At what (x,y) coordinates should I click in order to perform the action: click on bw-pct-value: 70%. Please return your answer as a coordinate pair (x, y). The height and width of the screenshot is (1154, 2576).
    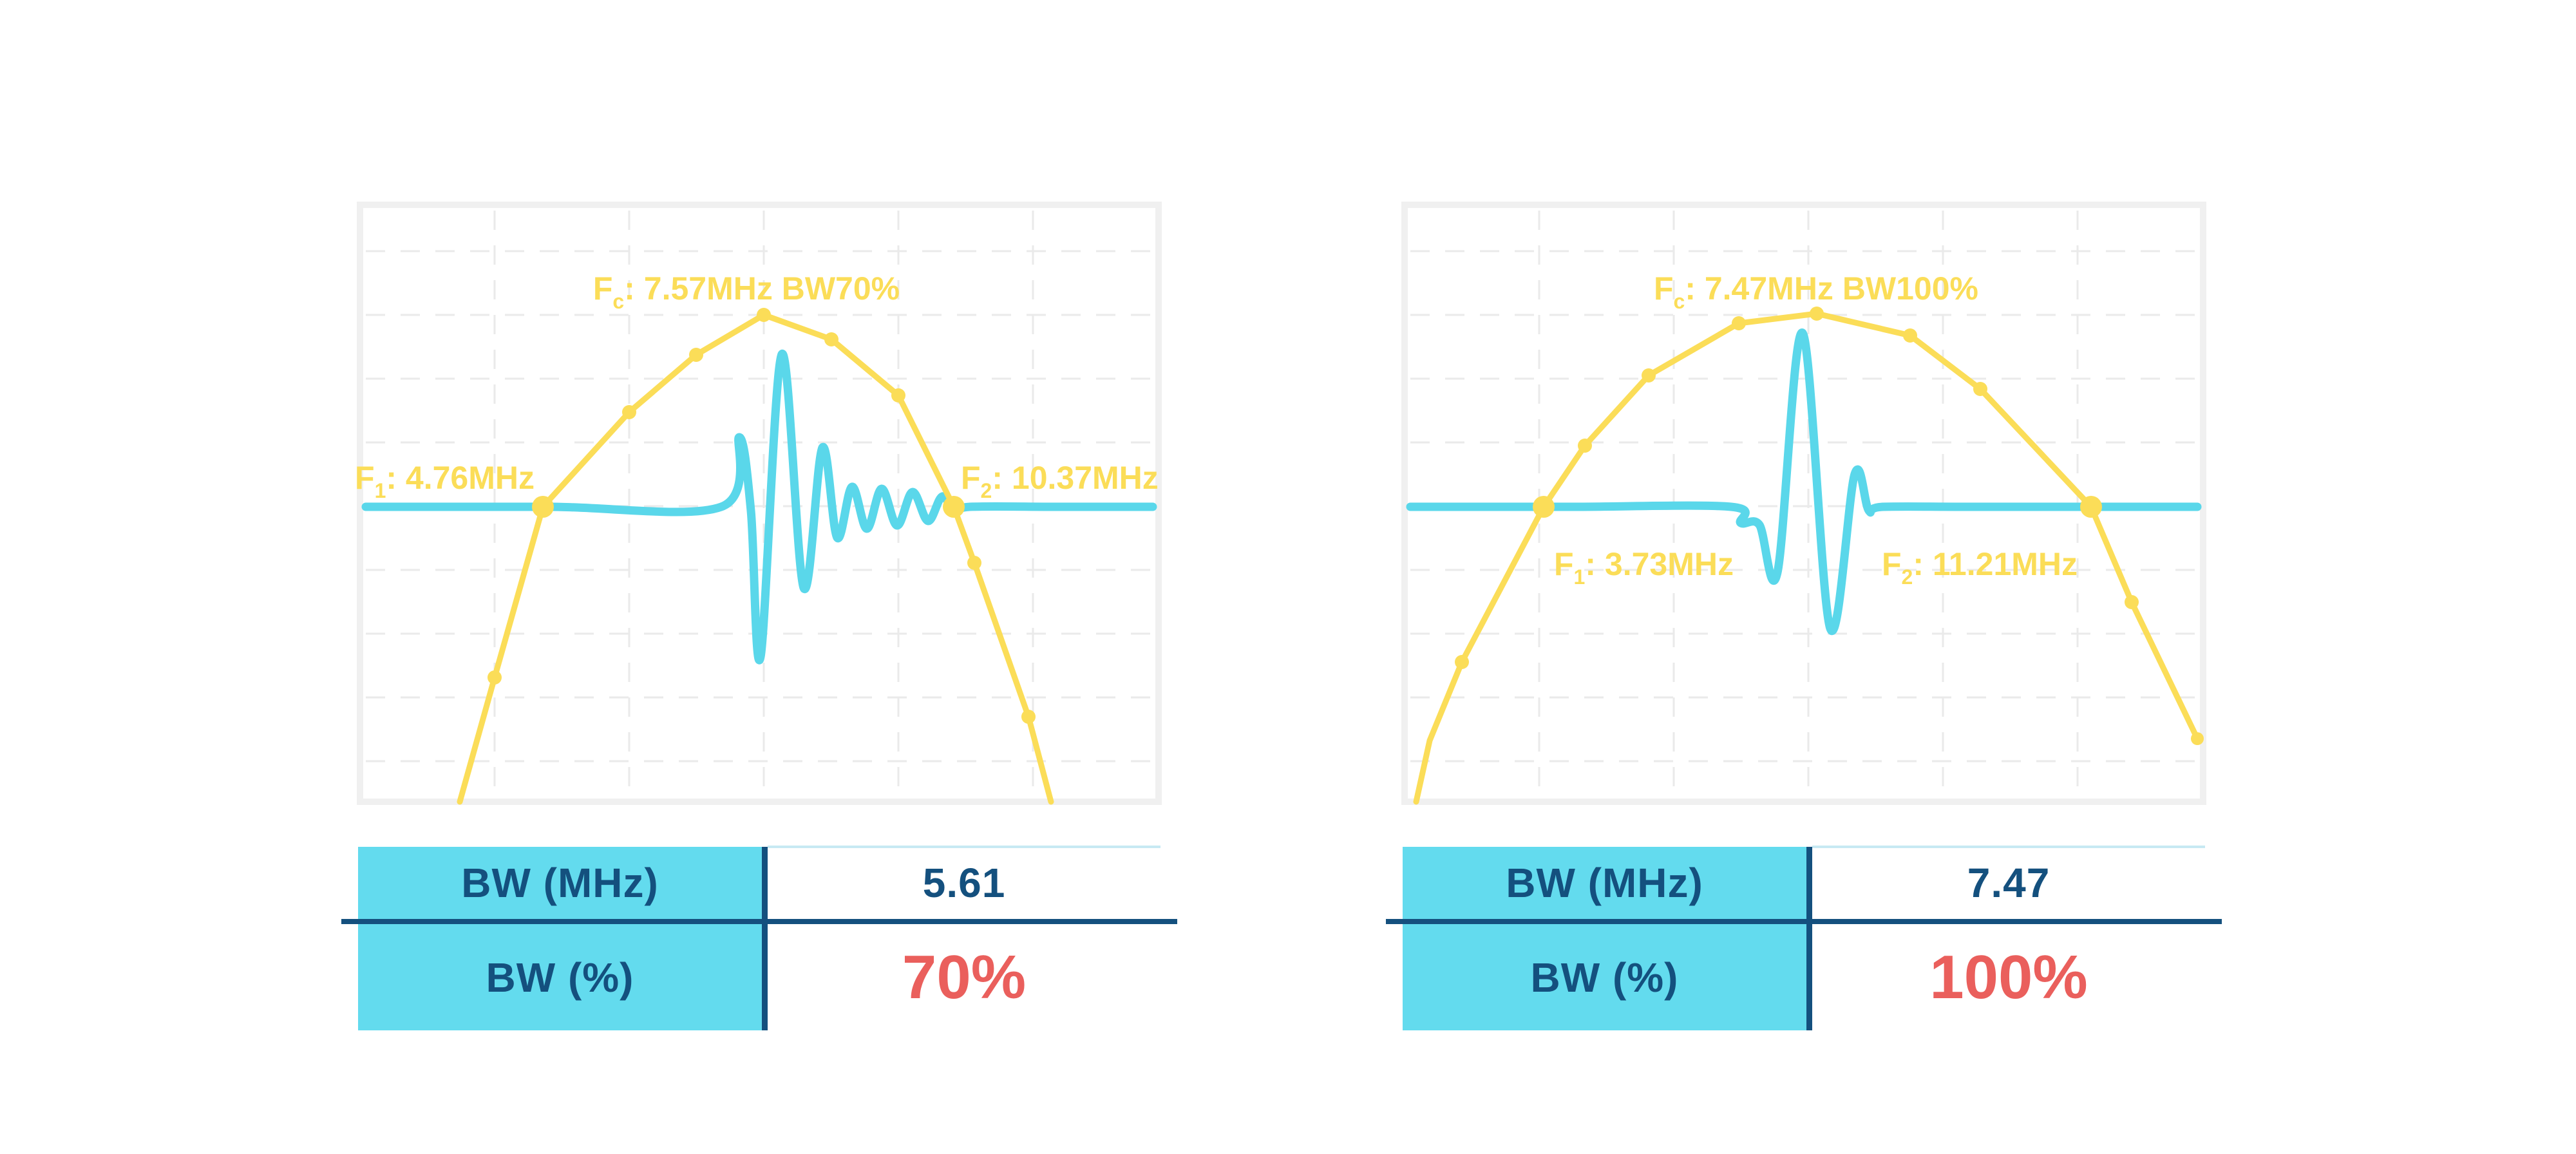
    Looking at the image, I should click on (965, 977).